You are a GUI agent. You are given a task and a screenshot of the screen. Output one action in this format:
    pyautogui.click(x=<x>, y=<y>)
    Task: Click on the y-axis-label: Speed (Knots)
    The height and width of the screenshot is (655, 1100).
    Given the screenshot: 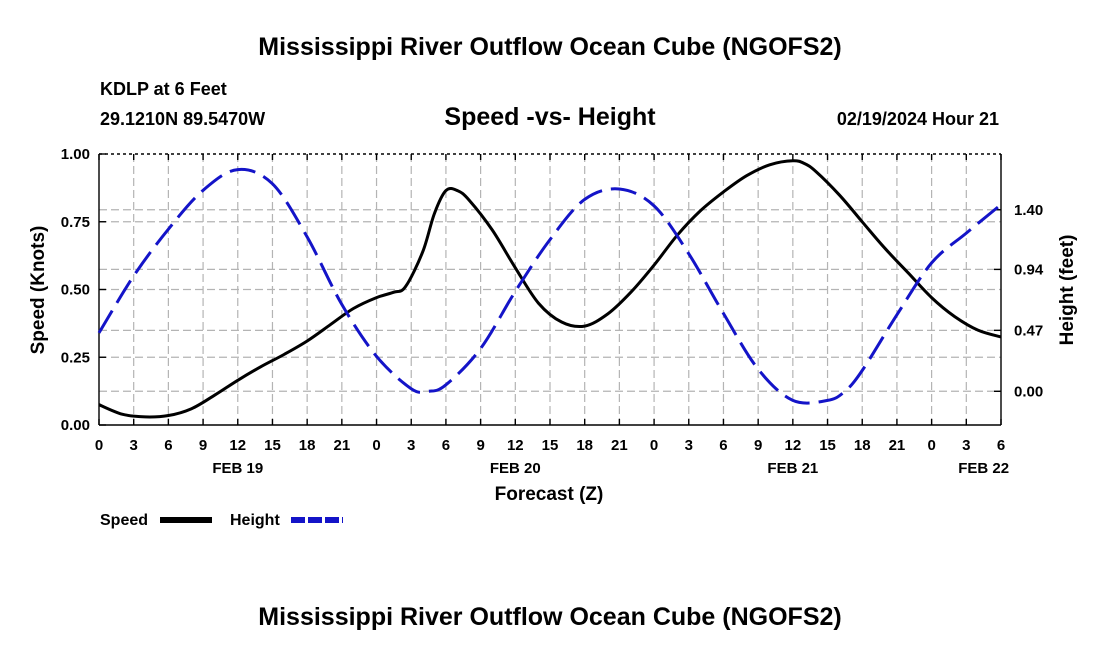 What is the action you would take?
    pyautogui.click(x=38, y=290)
    